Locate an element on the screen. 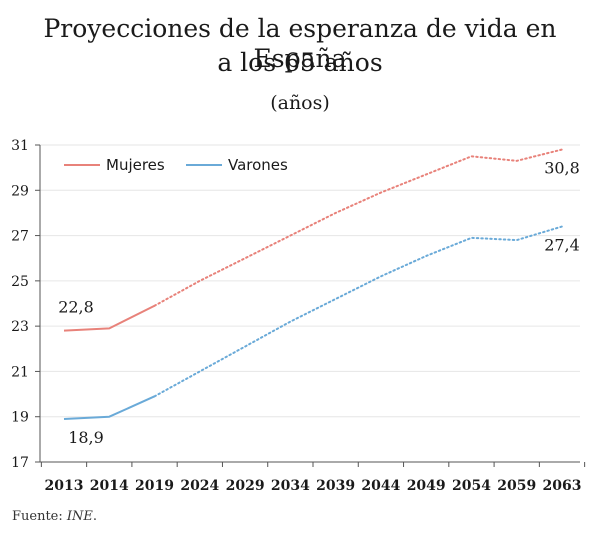  source-name: INE is located at coordinates (79, 516).